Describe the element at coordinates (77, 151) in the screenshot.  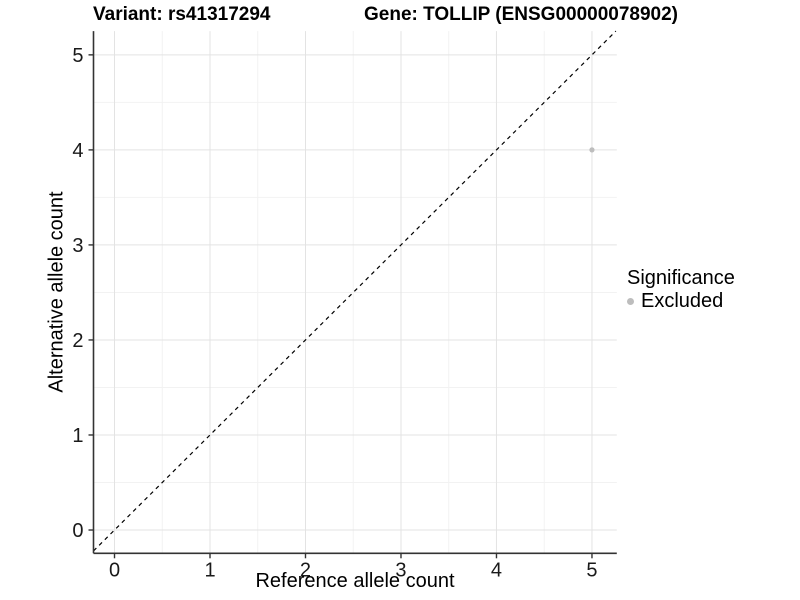
I see `y-tick-label: 4` at that location.